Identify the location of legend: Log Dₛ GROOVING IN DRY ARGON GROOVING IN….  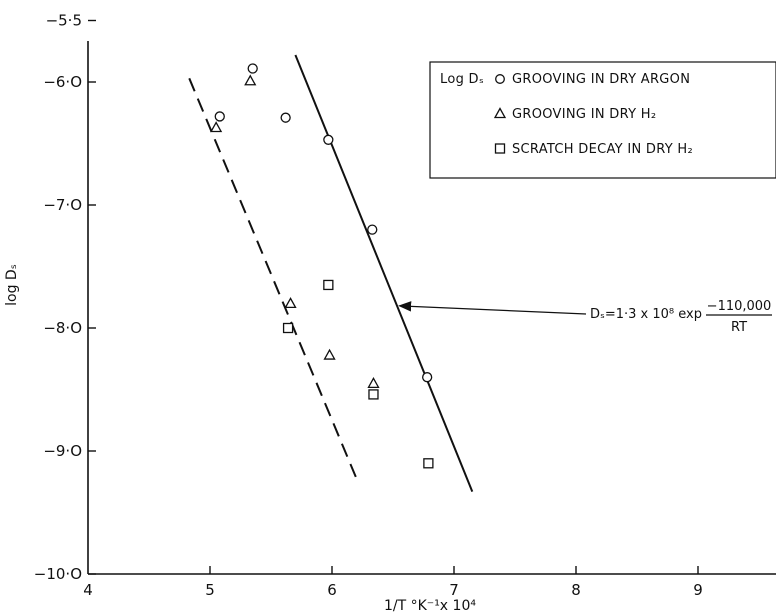
(602, 120).